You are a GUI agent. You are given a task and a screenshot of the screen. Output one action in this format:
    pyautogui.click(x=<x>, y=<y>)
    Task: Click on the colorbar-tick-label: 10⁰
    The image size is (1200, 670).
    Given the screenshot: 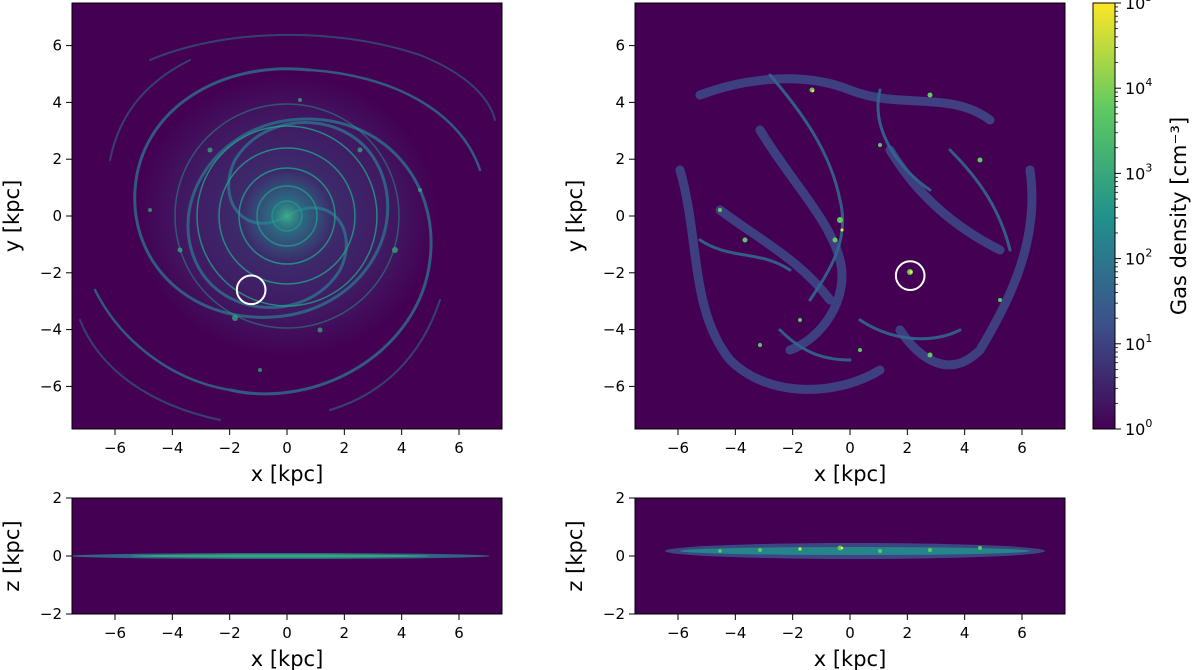 What is the action you would take?
    pyautogui.click(x=1138, y=428)
    